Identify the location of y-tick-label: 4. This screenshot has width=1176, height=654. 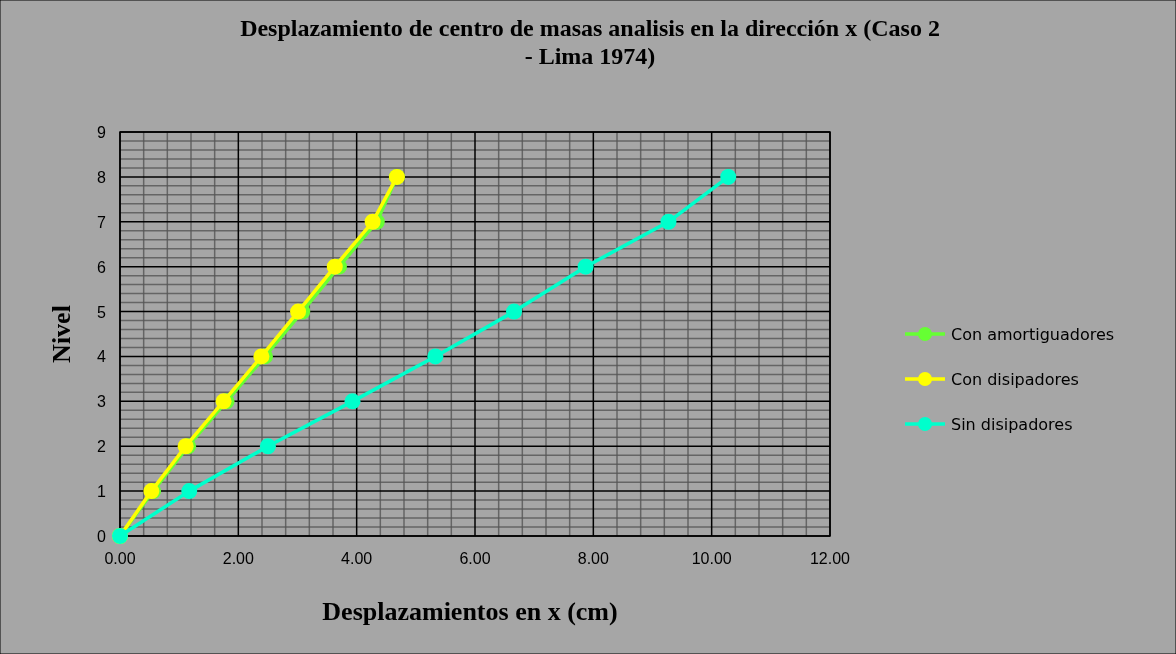
(102, 357).